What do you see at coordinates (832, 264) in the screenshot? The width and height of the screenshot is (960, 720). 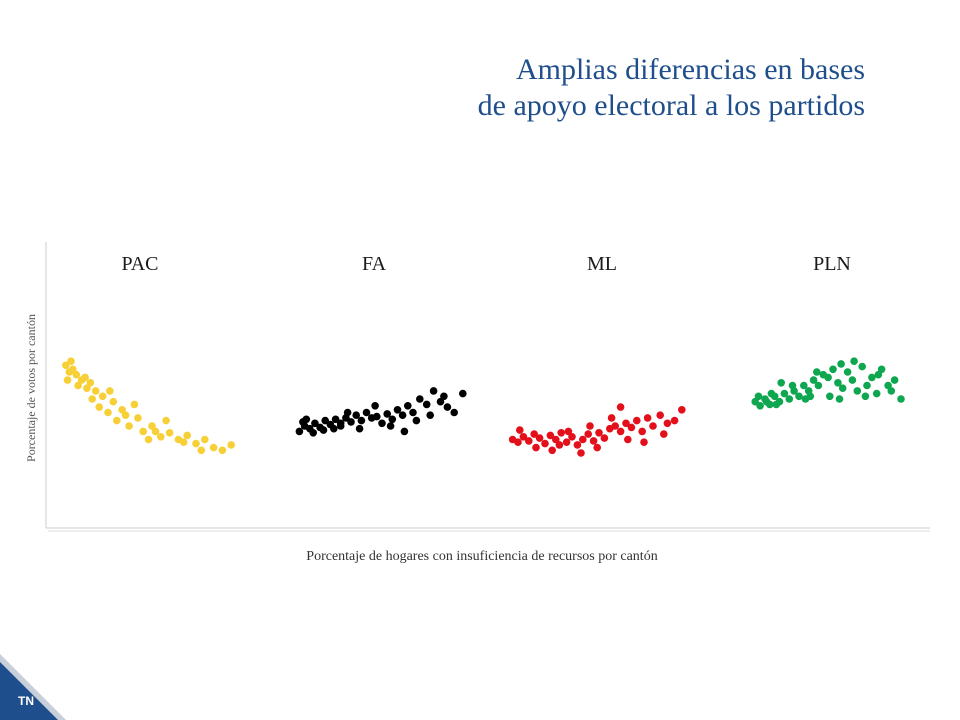 I see `panel-label-pln: PLN` at bounding box center [832, 264].